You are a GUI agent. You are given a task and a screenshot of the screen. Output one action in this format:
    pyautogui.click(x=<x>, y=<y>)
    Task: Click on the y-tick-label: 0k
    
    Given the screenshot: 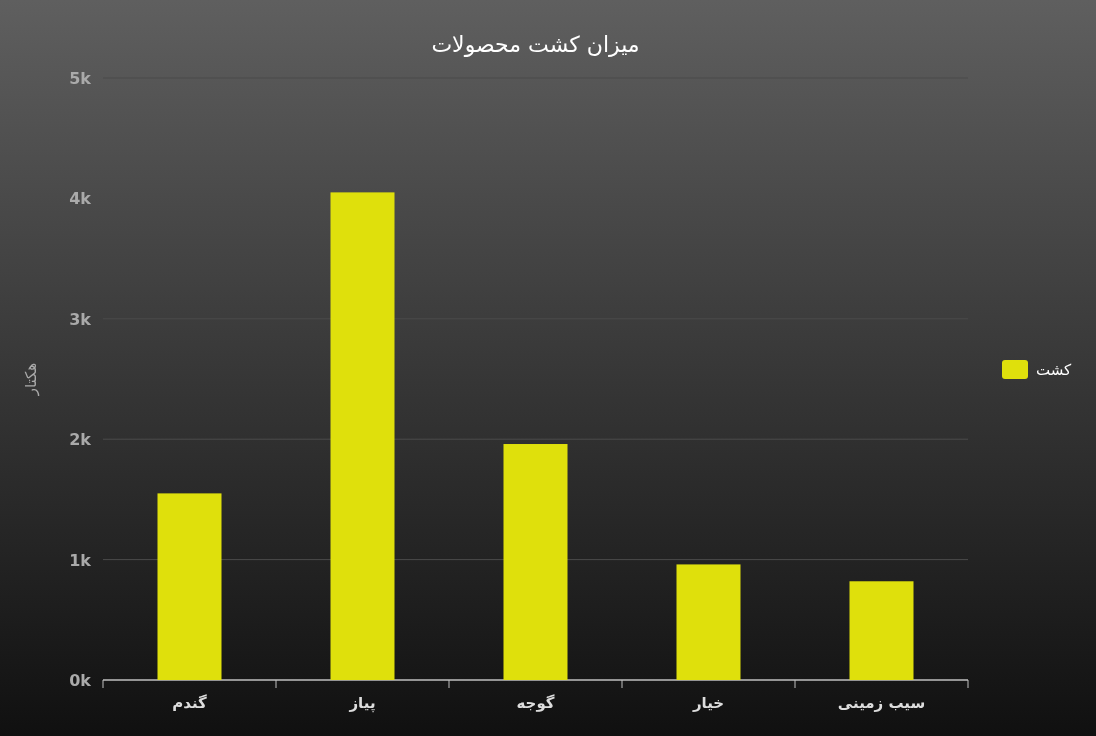 What is the action you would take?
    pyautogui.click(x=80, y=680)
    